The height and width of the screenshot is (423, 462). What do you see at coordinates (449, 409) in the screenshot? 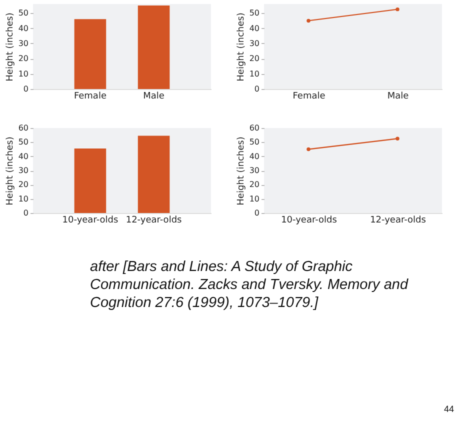
I see `text: 44` at bounding box center [449, 409].